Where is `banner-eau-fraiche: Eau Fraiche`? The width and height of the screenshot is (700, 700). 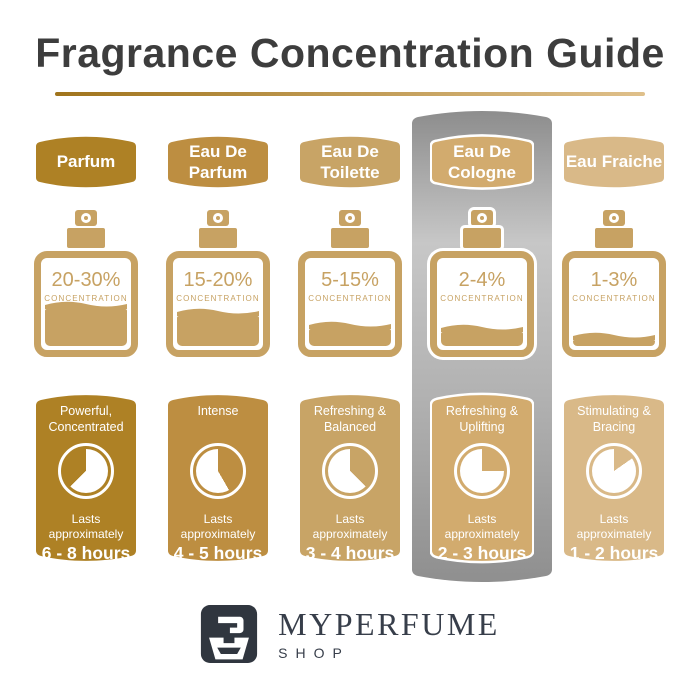 banner-eau-fraiche: Eau Fraiche is located at coordinates (614, 162).